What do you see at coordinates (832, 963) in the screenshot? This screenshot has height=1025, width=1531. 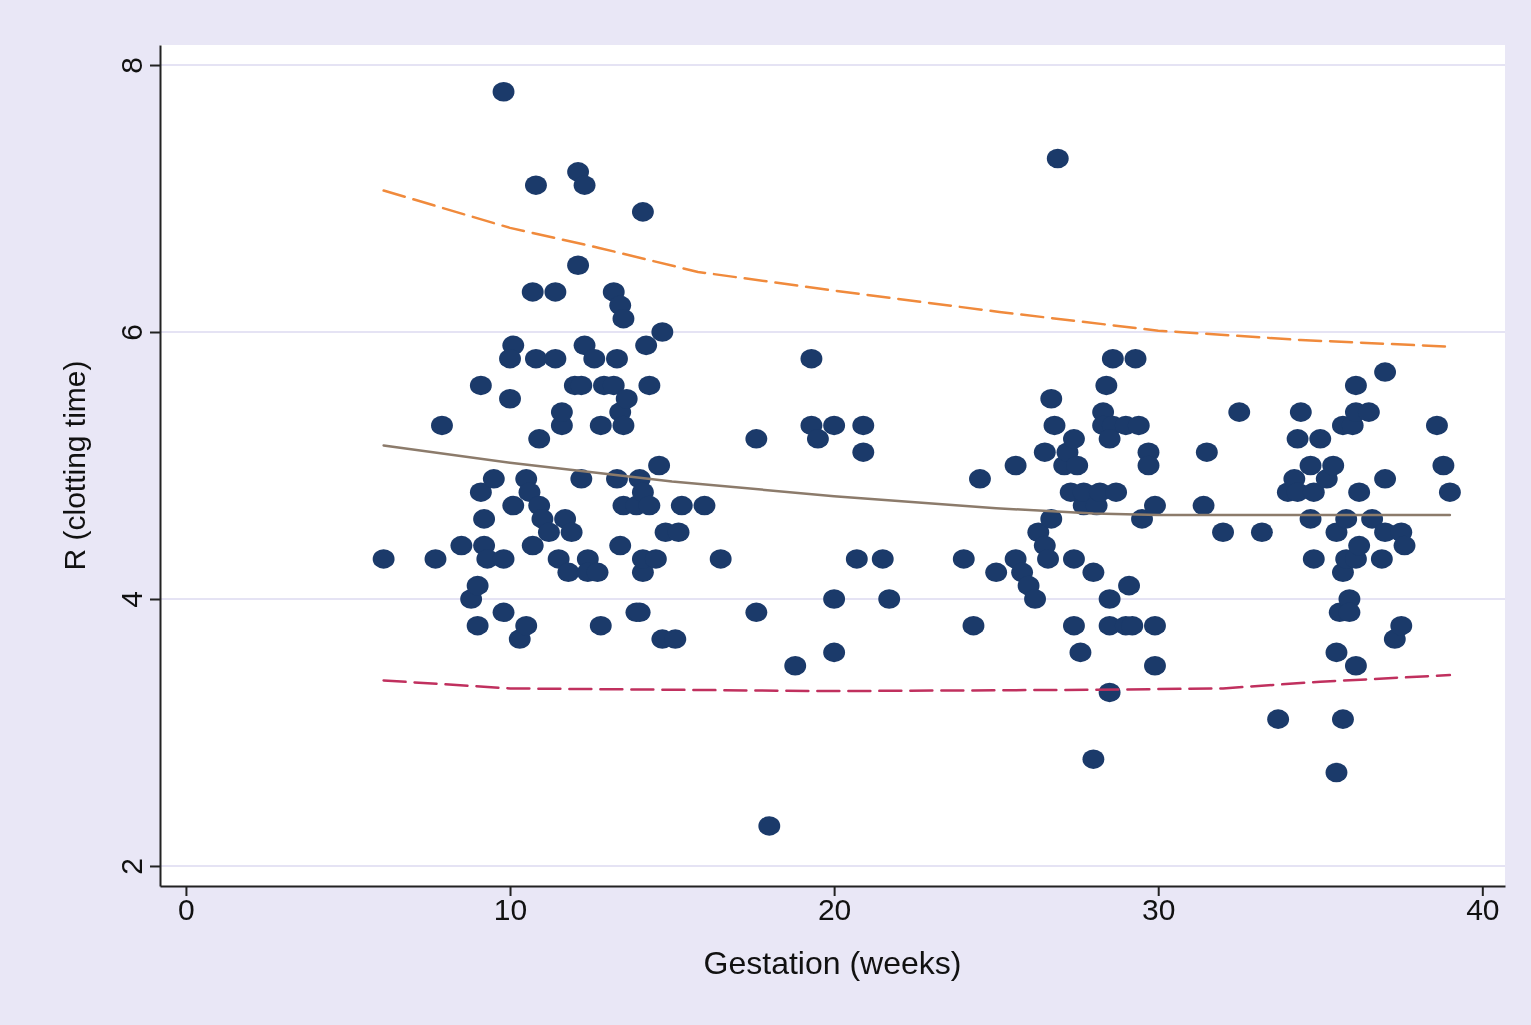 I see `x-axis-title: Gestation (weeks)` at bounding box center [832, 963].